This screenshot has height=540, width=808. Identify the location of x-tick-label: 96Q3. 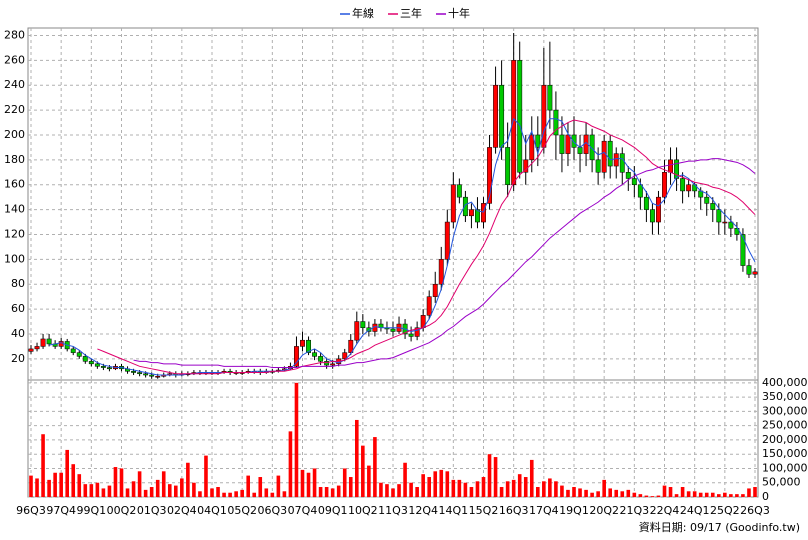
(31, 510).